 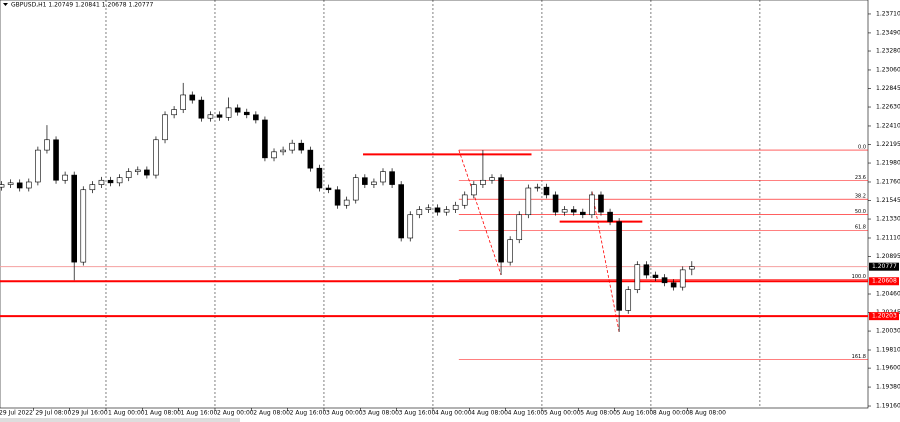 What do you see at coordinates (888, 368) in the screenshot?
I see `y-tick-label: 1.19600` at bounding box center [888, 368].